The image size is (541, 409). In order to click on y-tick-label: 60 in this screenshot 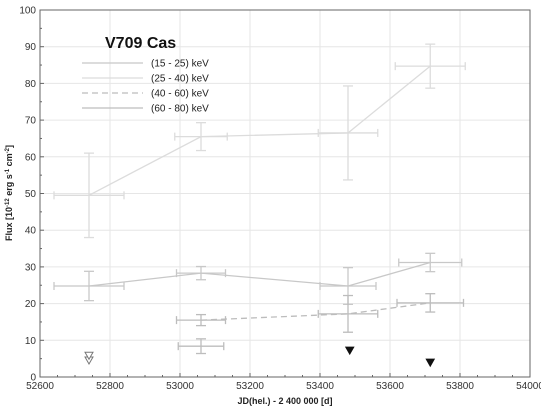, I will do `click(31, 157)`.